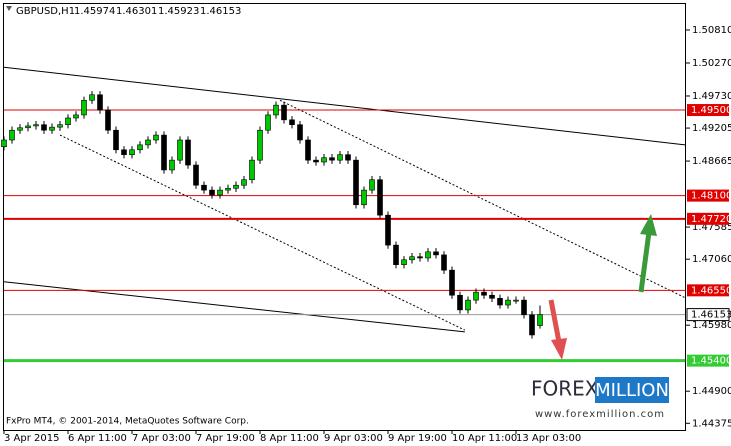 The height and width of the screenshot is (446, 731). Describe the element at coordinates (711, 219) in the screenshot. I see `level-label: 1.47720` at that location.